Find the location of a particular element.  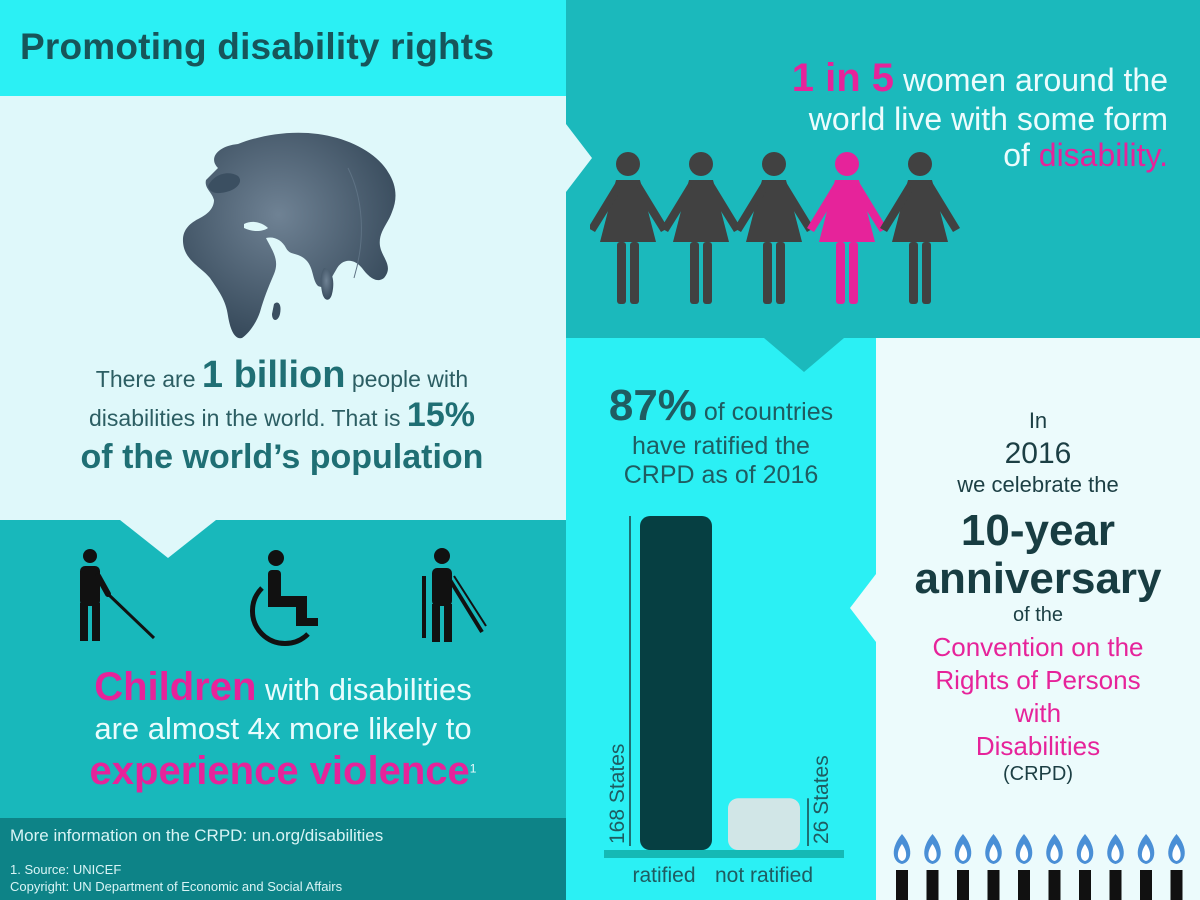

children-violence: experience violence is located at coordinates (279, 770).